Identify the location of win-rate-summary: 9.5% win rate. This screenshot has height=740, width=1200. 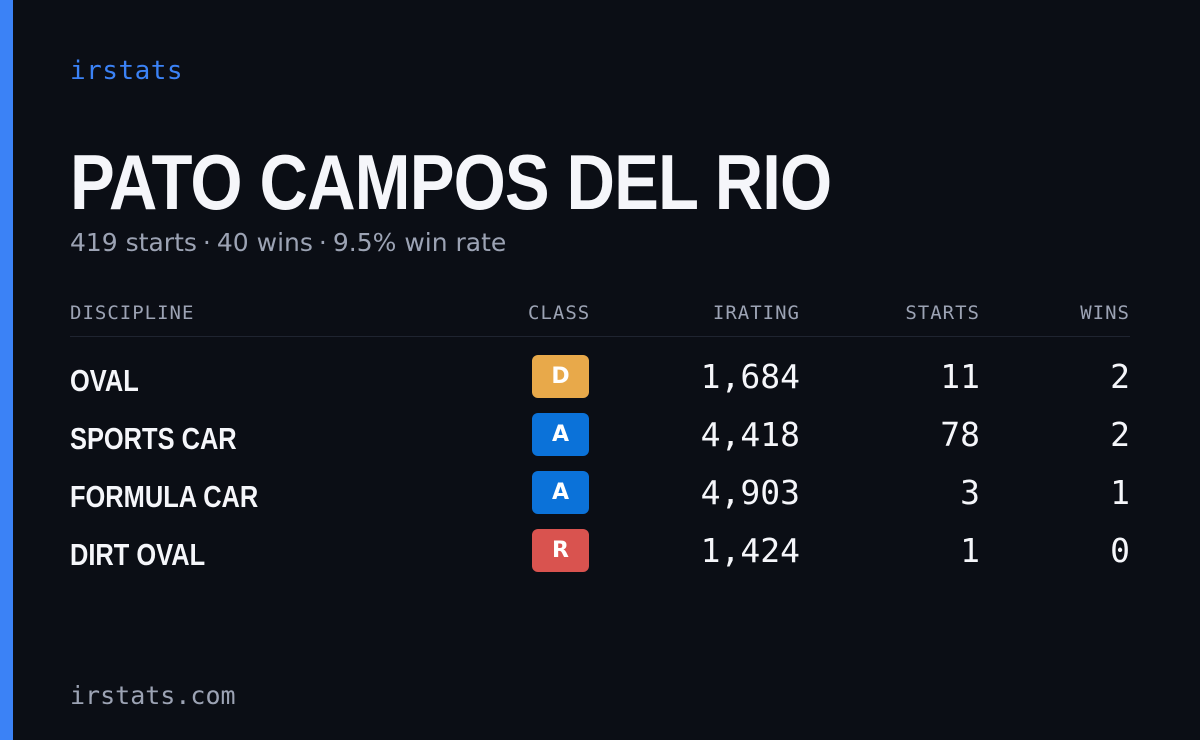
(419, 242).